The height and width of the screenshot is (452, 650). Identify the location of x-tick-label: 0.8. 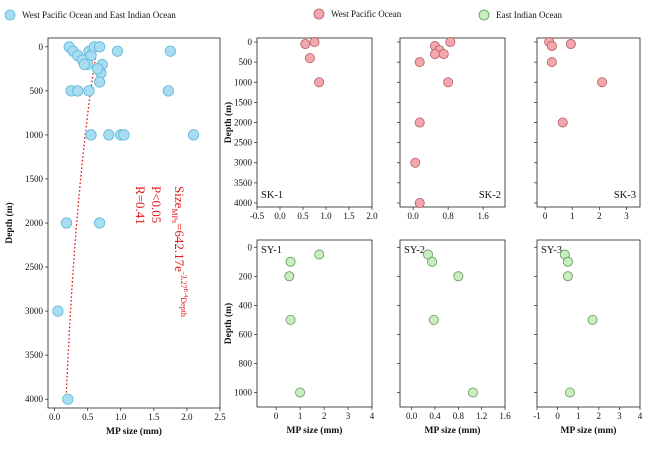
(449, 216).